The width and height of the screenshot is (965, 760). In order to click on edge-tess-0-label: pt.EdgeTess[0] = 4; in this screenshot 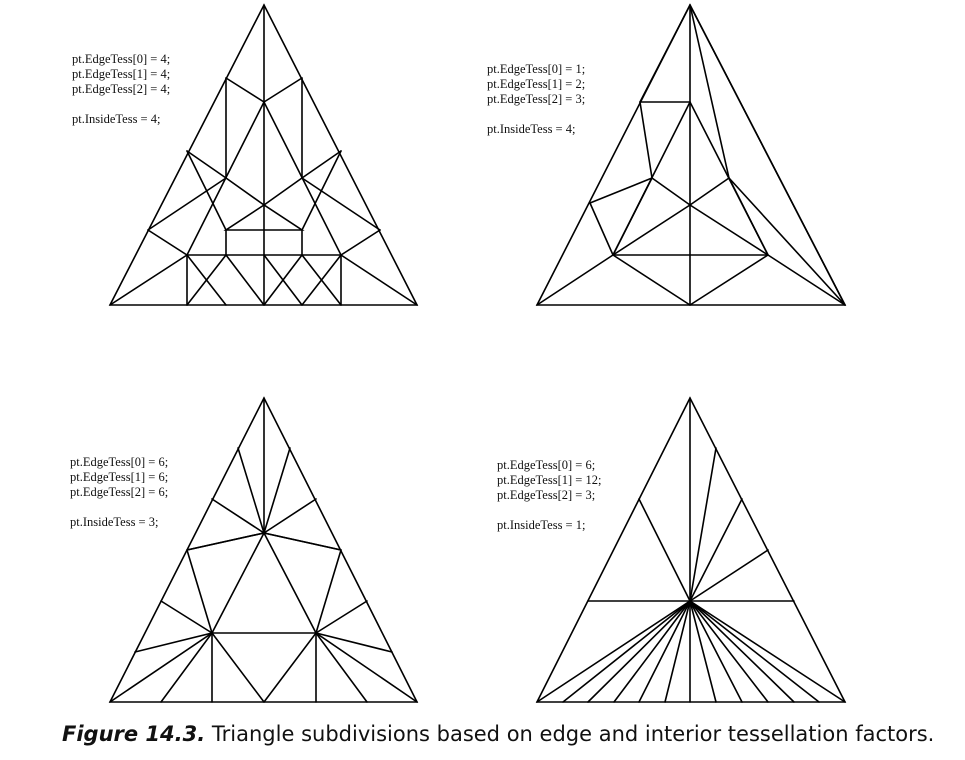, I will do `click(121, 59)`.